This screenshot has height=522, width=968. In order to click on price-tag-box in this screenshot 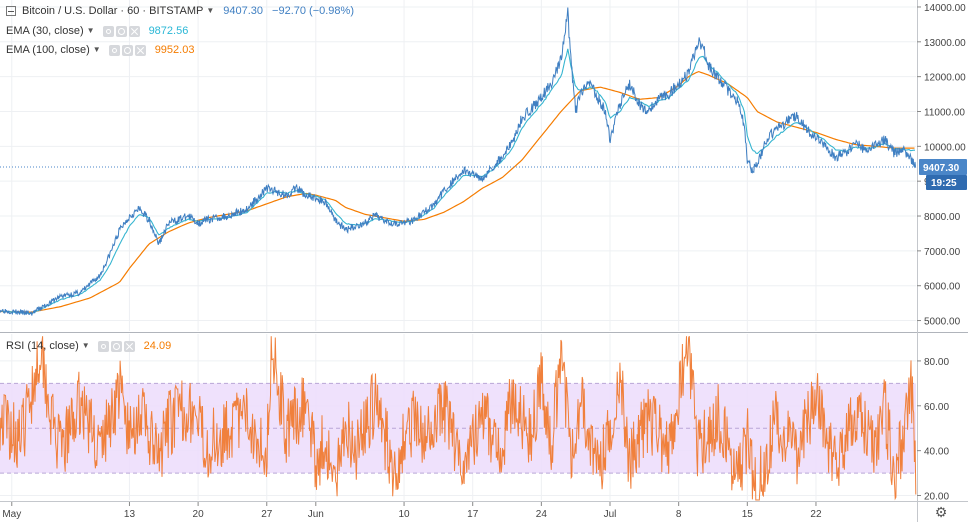, I will do `click(943, 166)`.